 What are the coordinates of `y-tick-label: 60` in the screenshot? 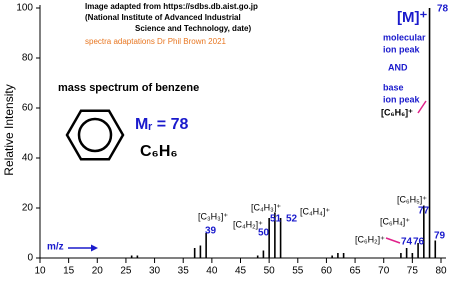 It's located at (28, 108).